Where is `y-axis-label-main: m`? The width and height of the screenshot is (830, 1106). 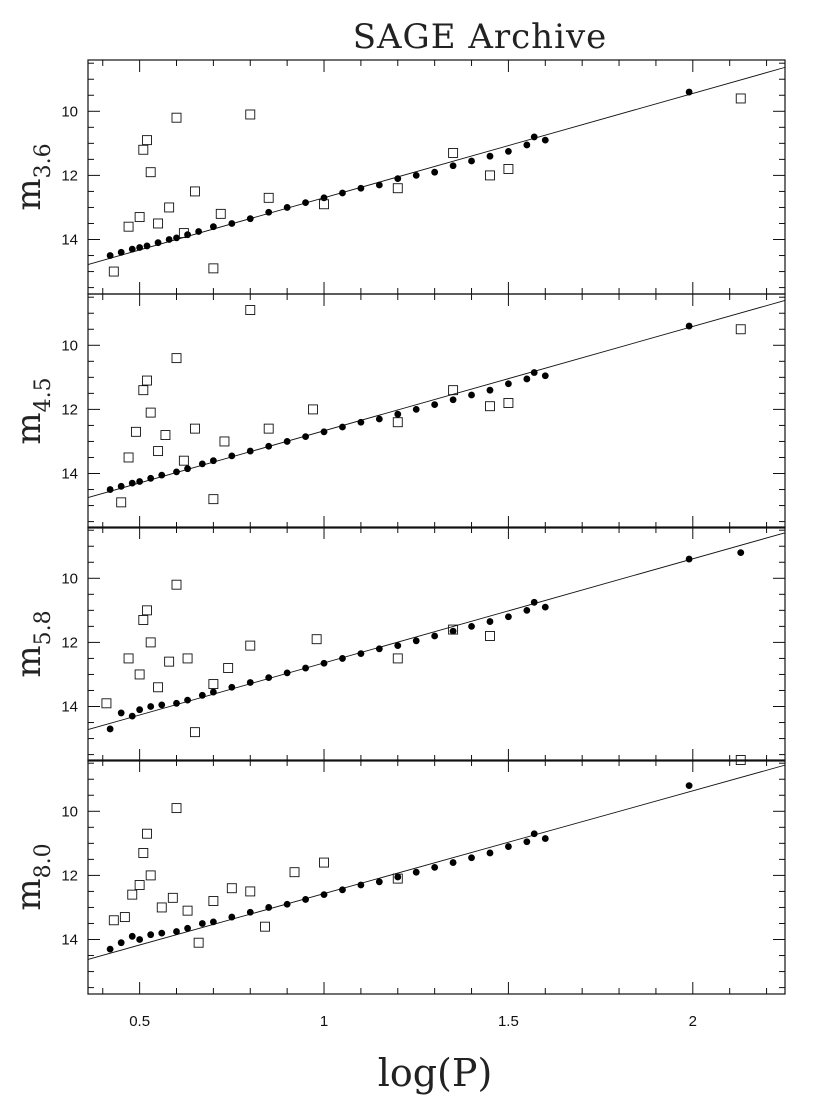
y-axis-label-main: m is located at coordinates (29, 194).